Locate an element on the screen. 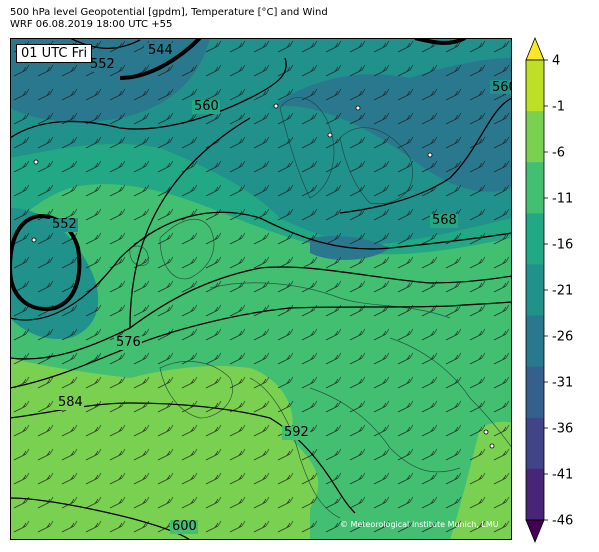 The image size is (599, 552). colorbar: 4 -1 -6 -11 -16 -21 -26 -31 -36 -41 -46 is located at coordinates (549, 290).